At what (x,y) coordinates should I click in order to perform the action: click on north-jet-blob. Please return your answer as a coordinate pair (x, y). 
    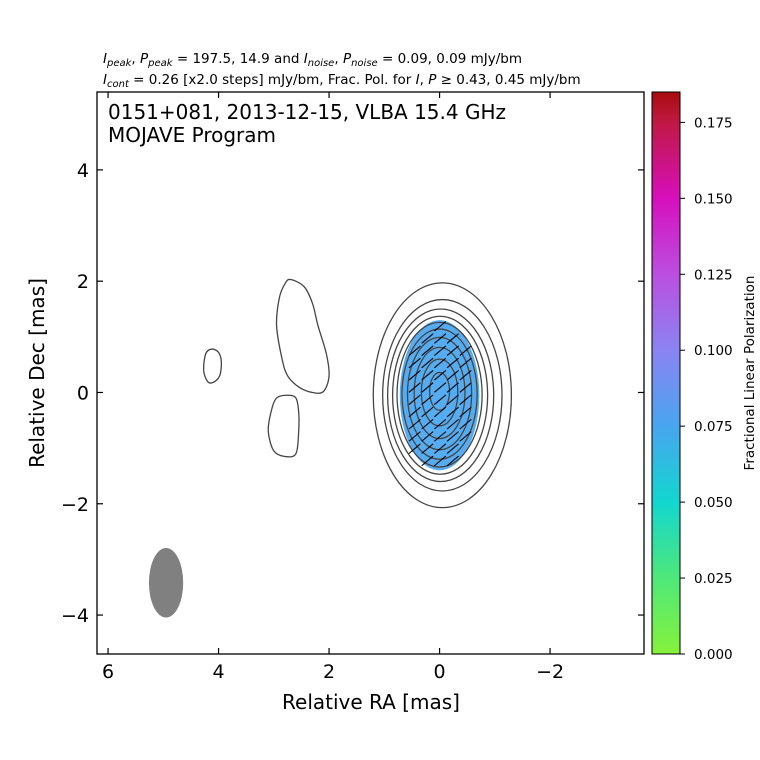
    Looking at the image, I should click on (302, 336).